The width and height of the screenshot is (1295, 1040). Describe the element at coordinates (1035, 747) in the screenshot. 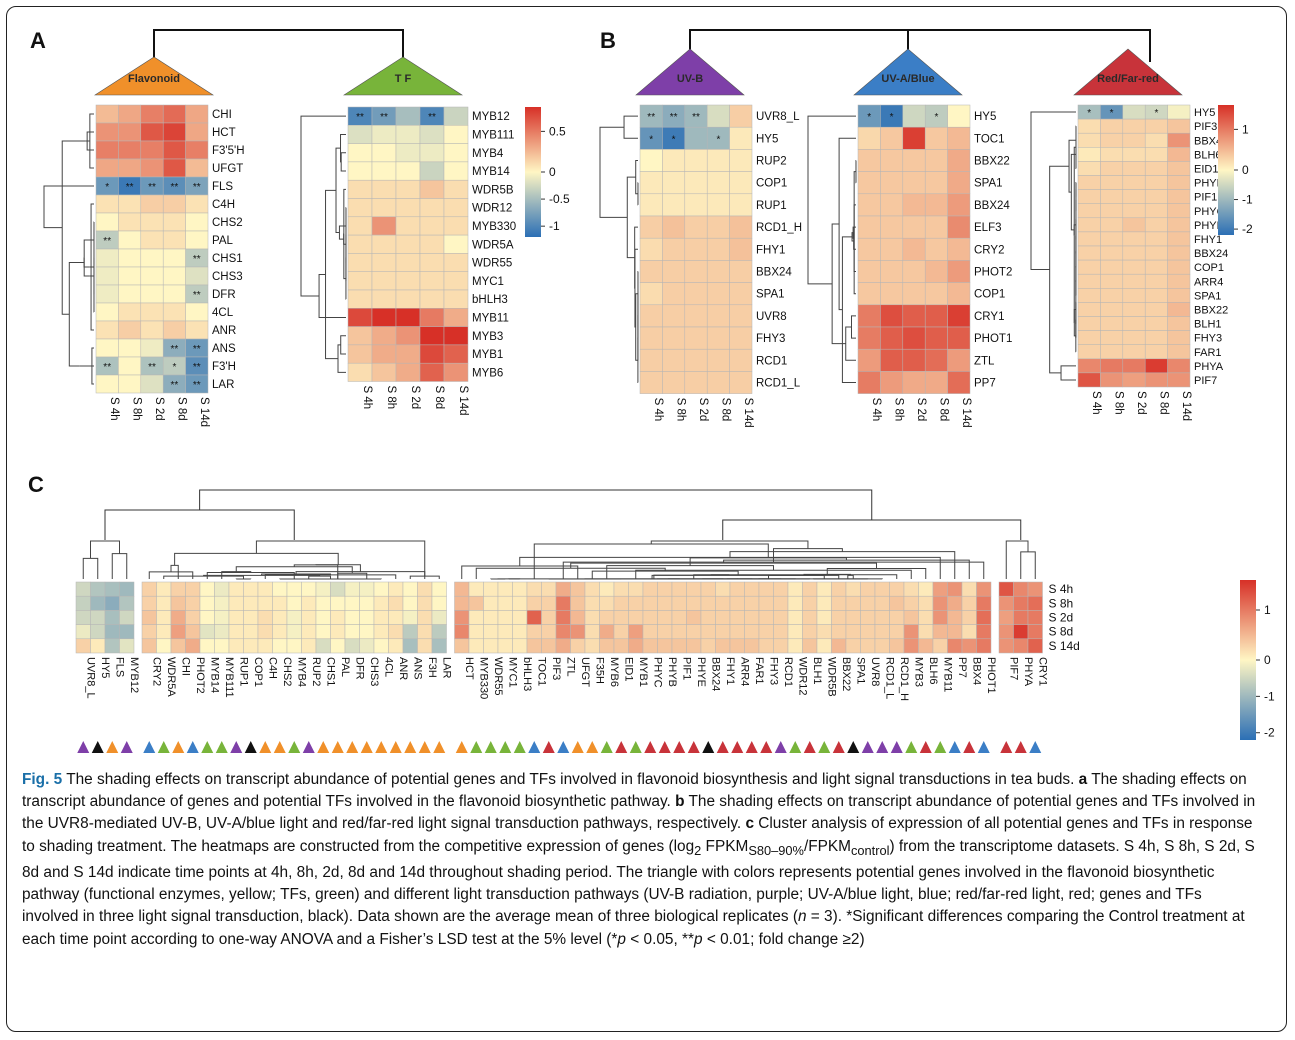

I see `category-triangle-uva_blue` at that location.